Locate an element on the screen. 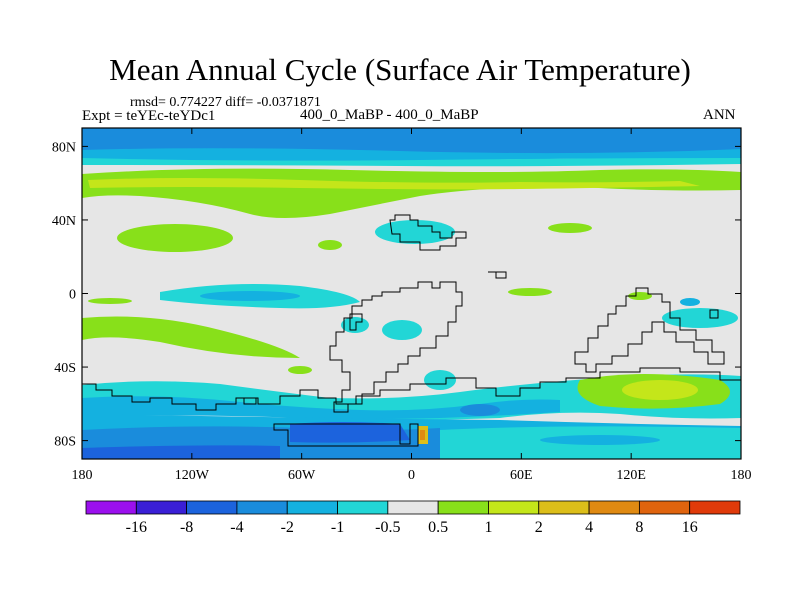  colorbar-label: 0.5 is located at coordinates (438, 527).